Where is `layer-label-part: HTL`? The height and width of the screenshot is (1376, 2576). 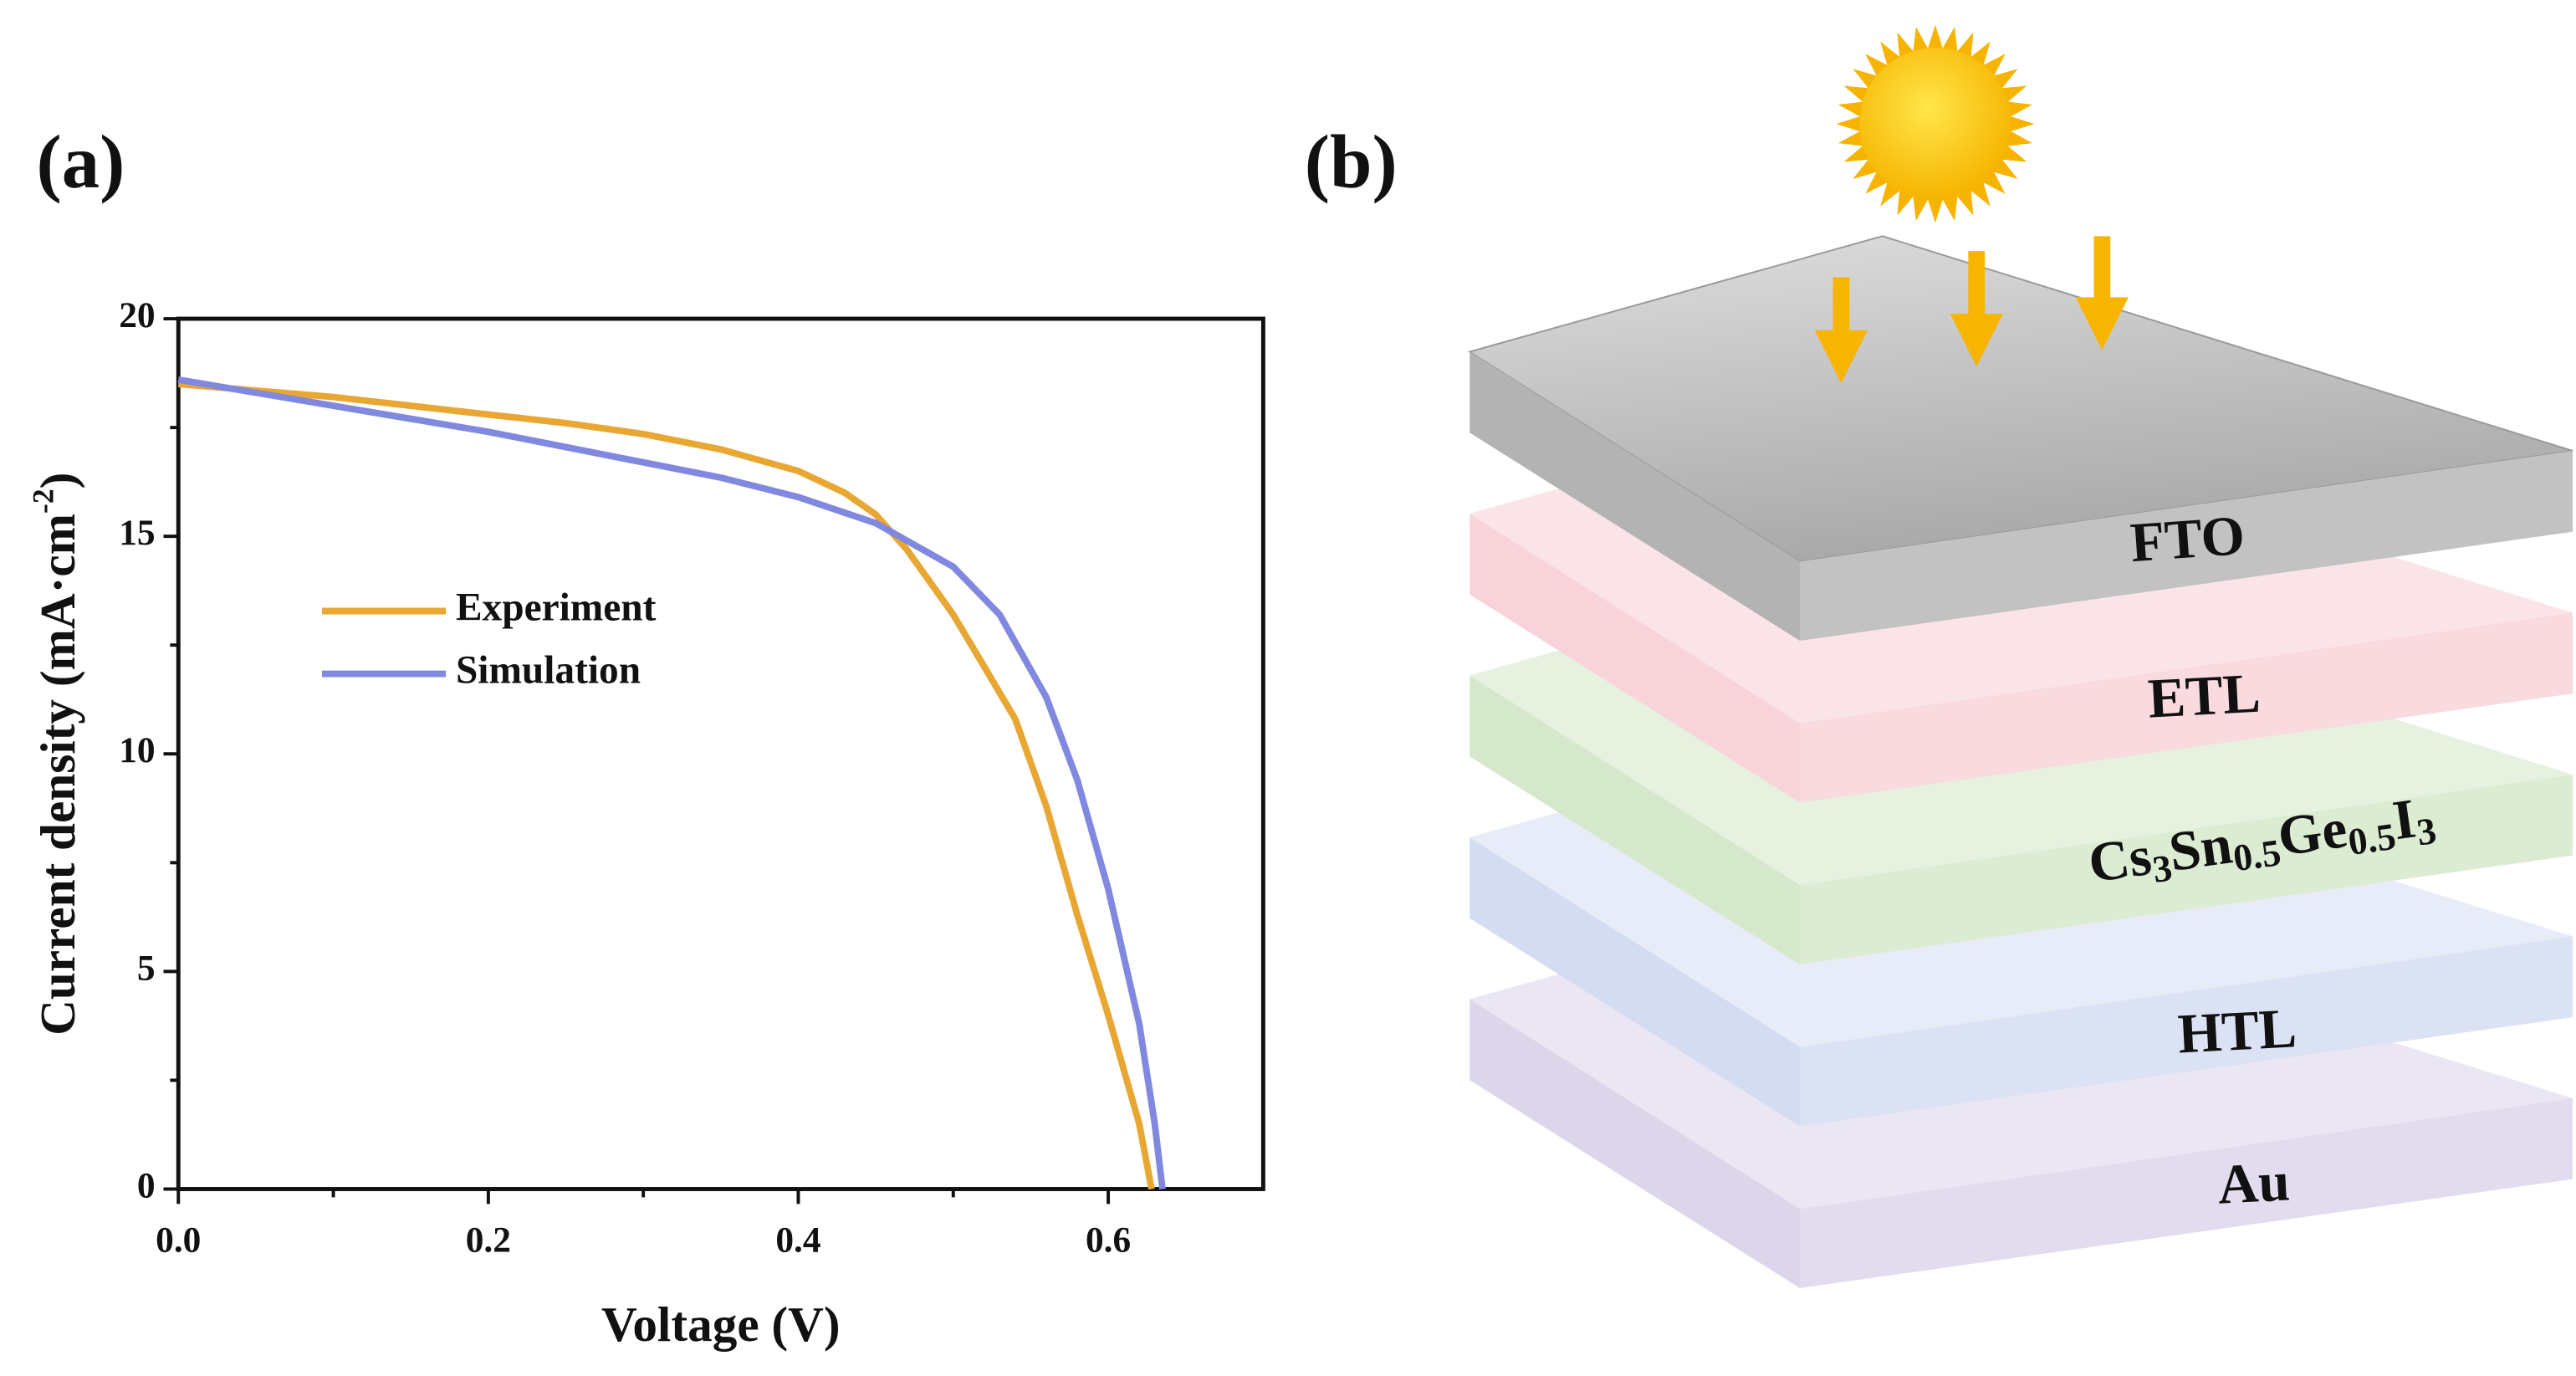
layer-label-part: HTL is located at coordinates (2236, 1031).